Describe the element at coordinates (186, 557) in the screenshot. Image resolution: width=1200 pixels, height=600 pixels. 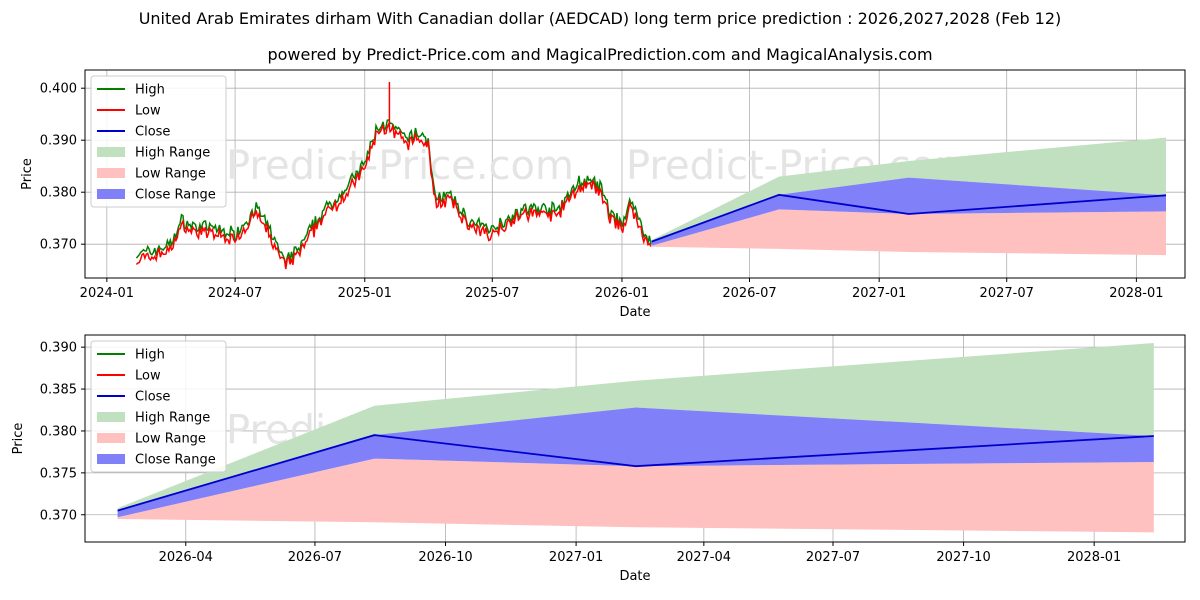
I see `x-tick-label: 2026-04` at that location.